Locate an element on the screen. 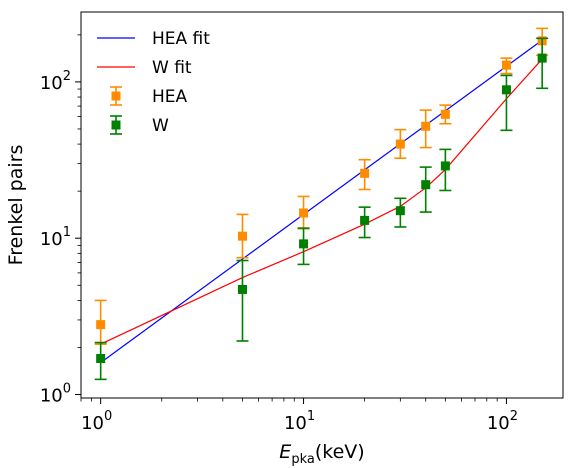 The image size is (585, 468). legend-label-w: W is located at coordinates (160, 126).